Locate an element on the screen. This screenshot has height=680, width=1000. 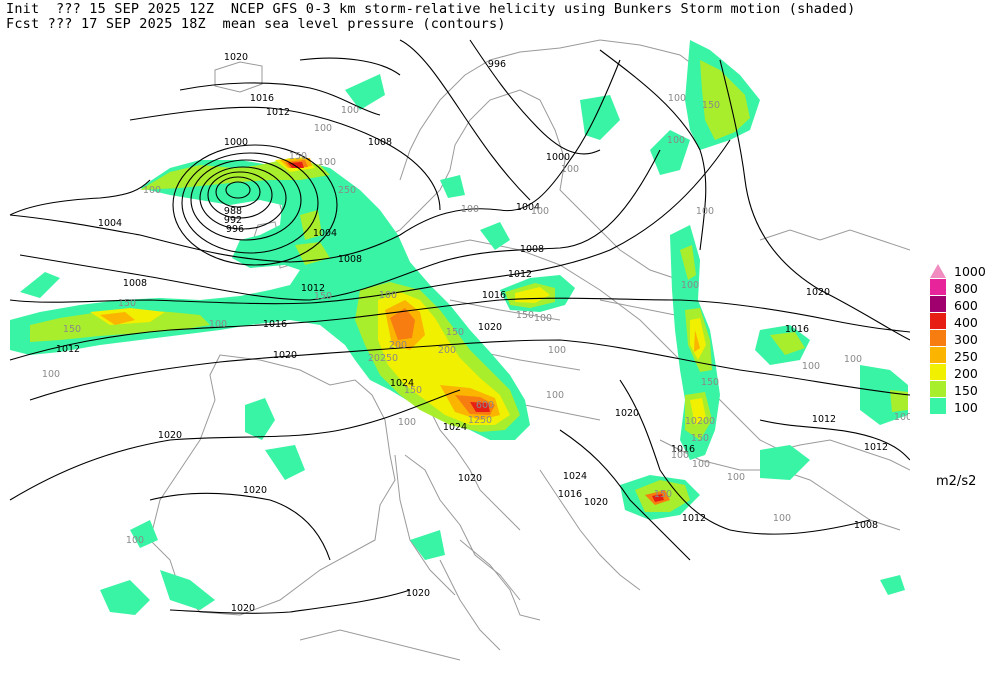
legend-item: 300 is located at coordinates (965, 338).